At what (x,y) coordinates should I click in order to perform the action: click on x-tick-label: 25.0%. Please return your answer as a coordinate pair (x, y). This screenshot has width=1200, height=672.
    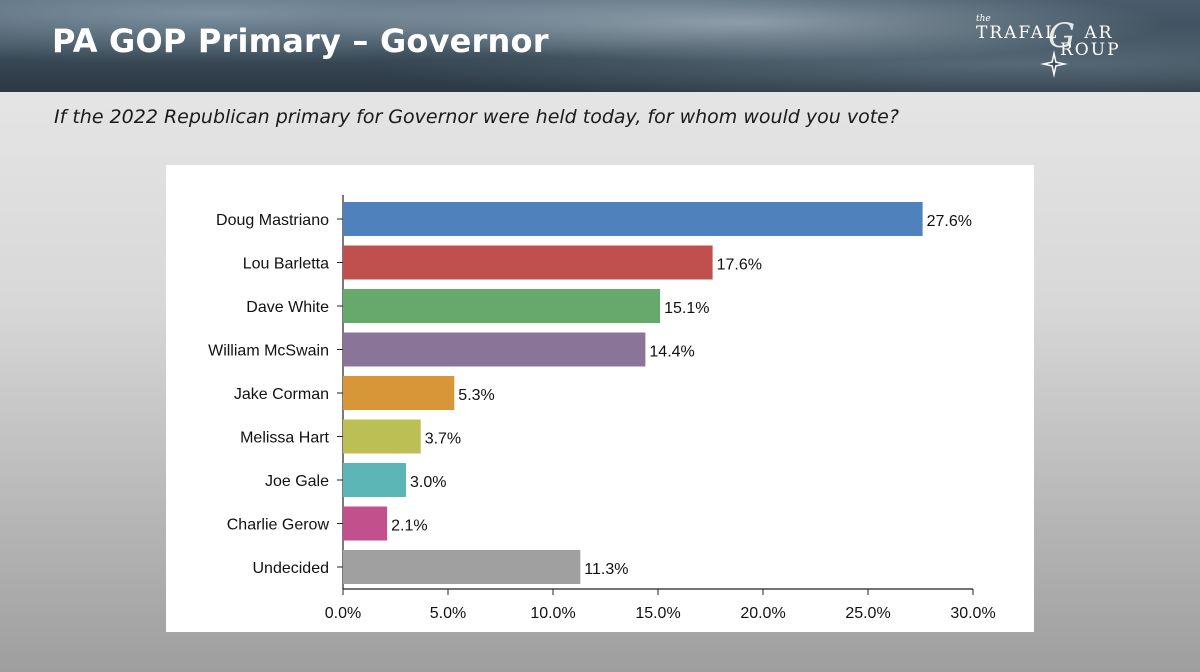
    Looking at the image, I should click on (867, 613).